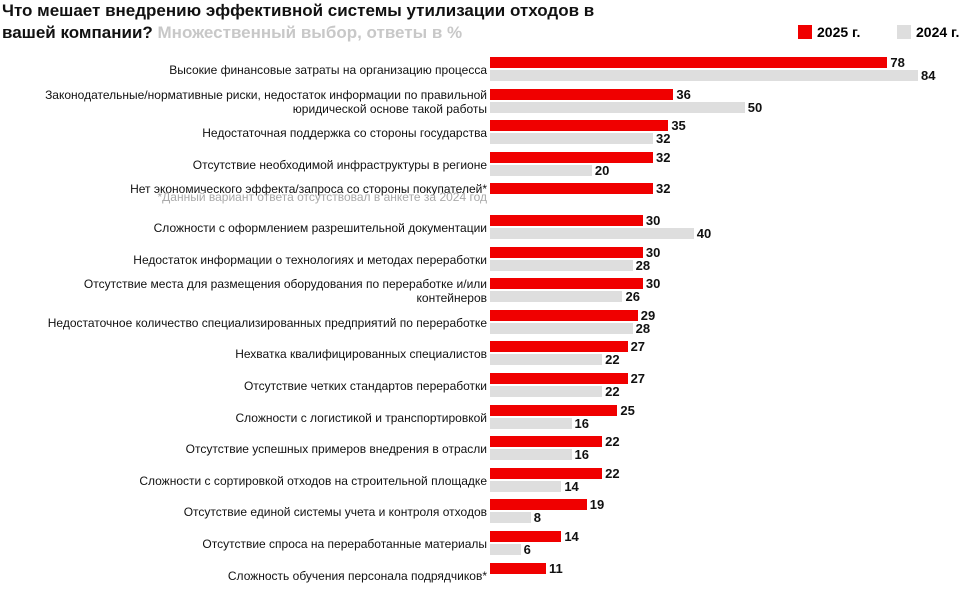 The width and height of the screenshot is (977, 589). I want to click on value-label: 78, so click(897, 62).